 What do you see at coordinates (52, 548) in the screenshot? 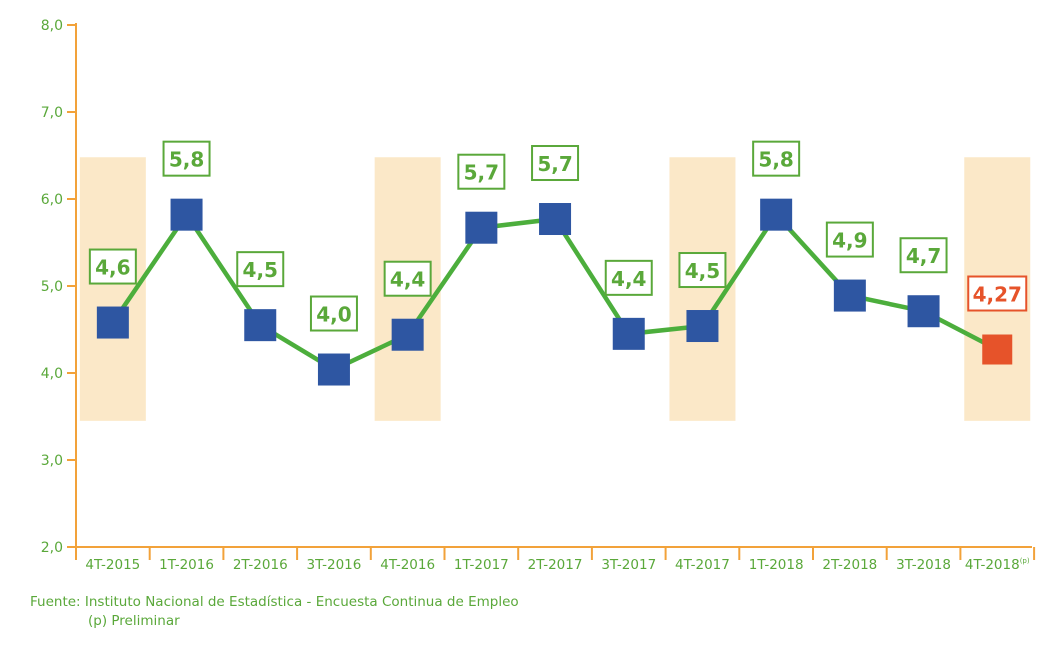
I see `y-tick-label: 2,0` at bounding box center [52, 548].